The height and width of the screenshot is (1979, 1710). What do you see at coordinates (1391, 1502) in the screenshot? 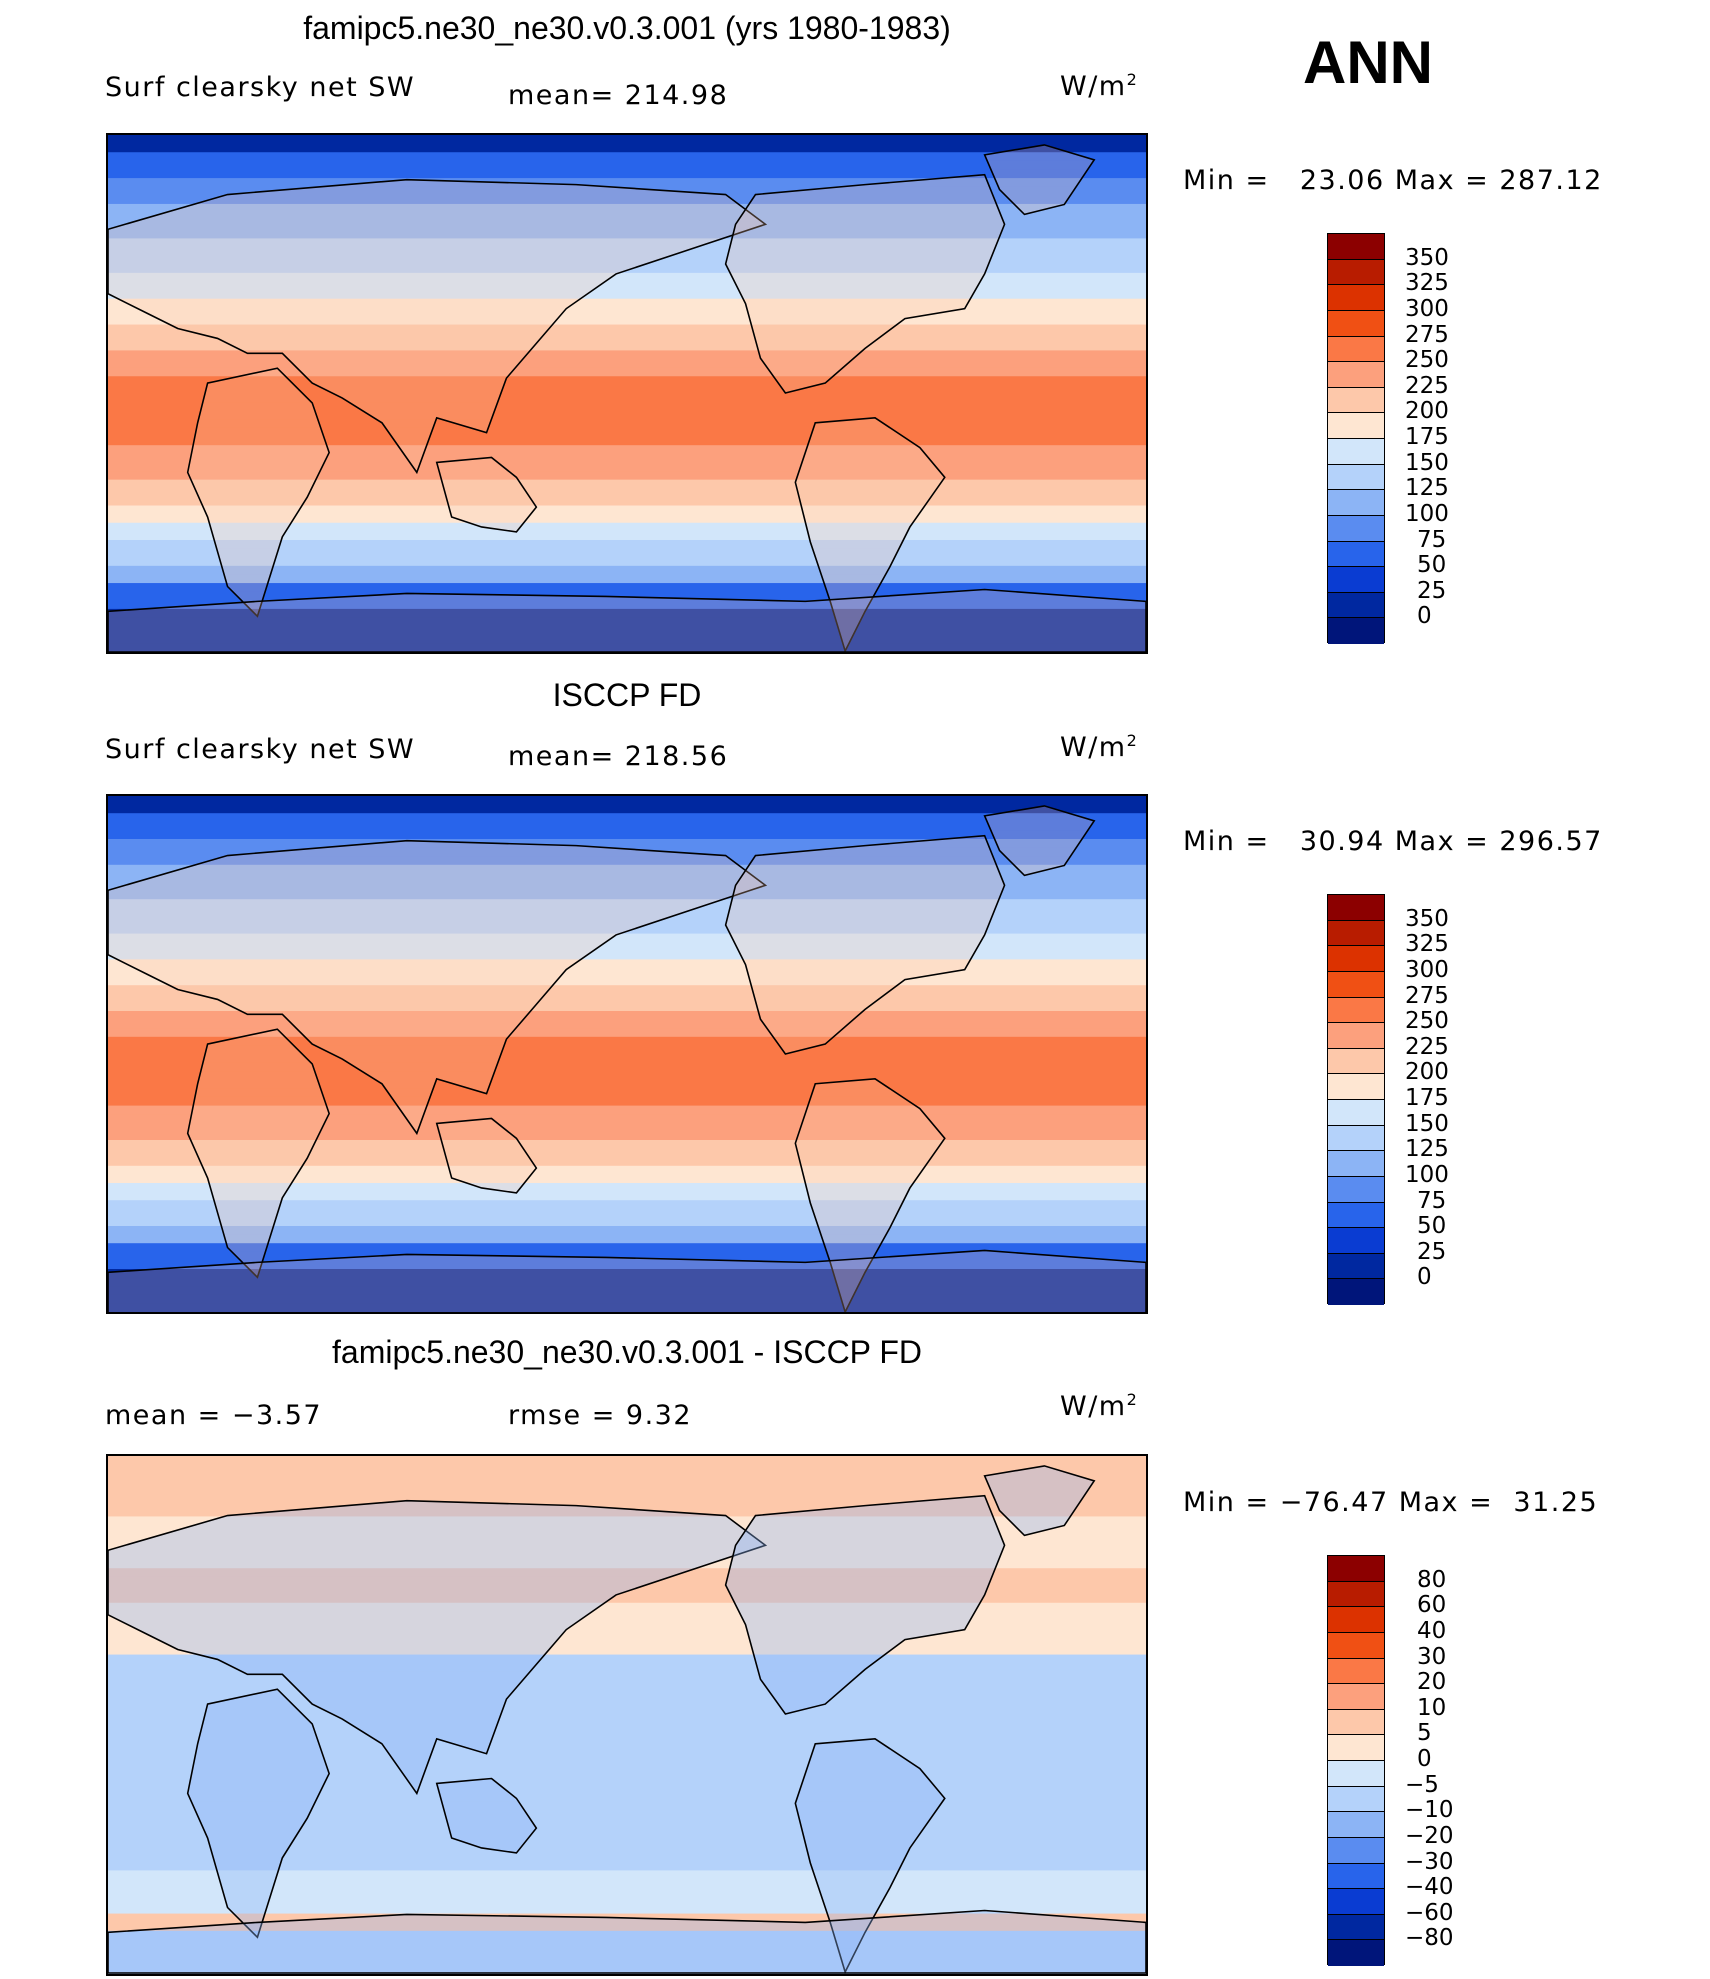
I see `panel-3-minmax: Min = −76.47 Max = 31.25` at bounding box center [1391, 1502].